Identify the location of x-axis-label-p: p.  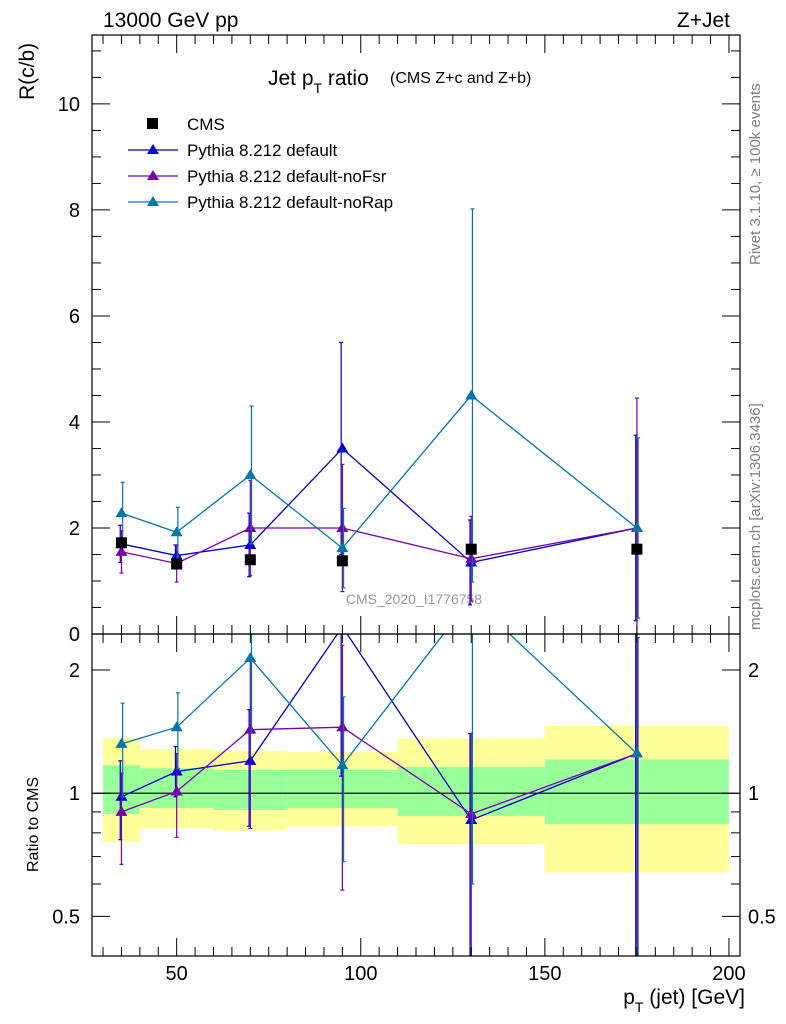
(629, 997).